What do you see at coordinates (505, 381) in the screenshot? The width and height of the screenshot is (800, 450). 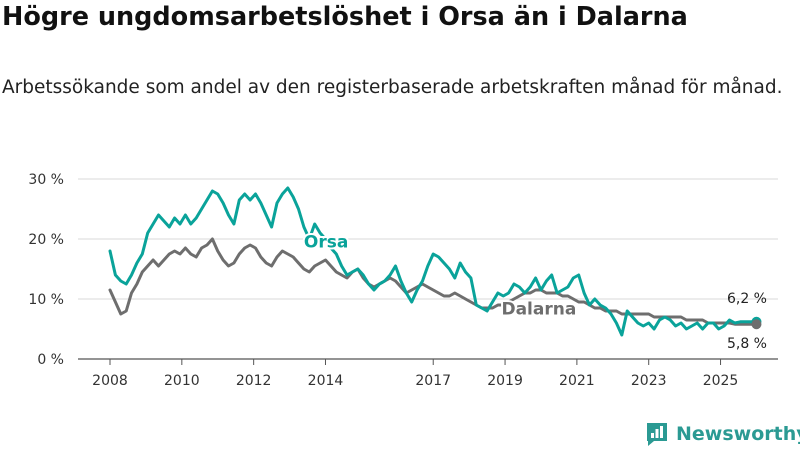 I see `x-tick-label: 2019` at bounding box center [505, 381].